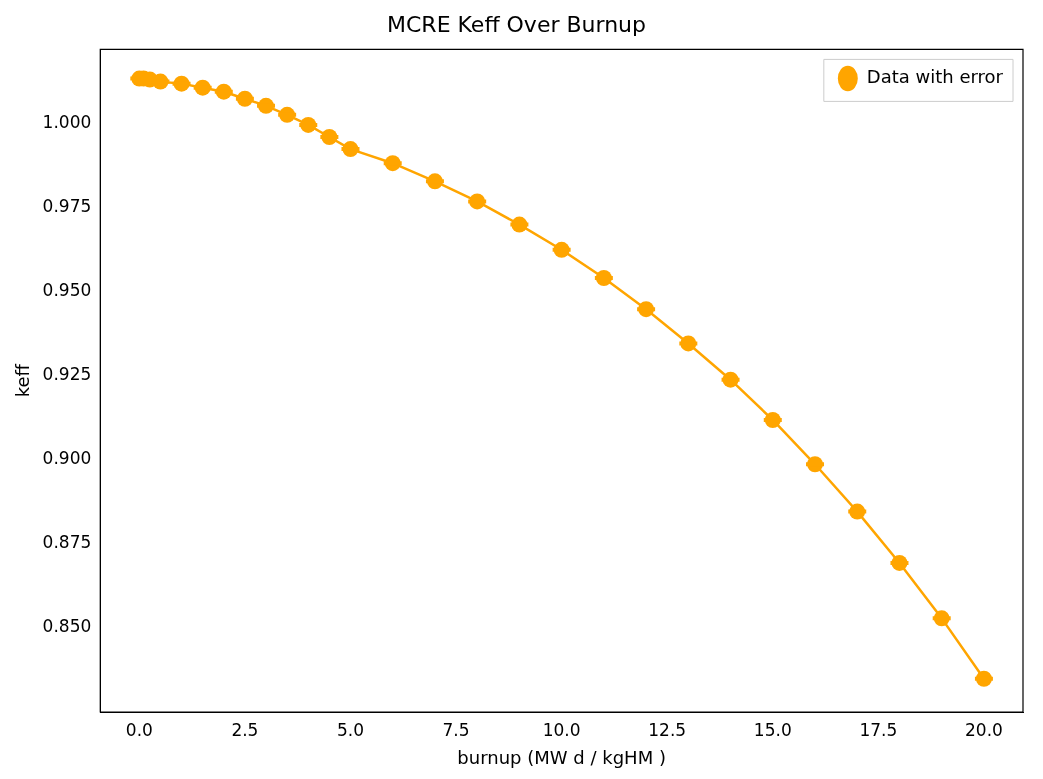  Describe the element at coordinates (561, 729) in the screenshot. I see `x-tick-label: 10.0` at that location.